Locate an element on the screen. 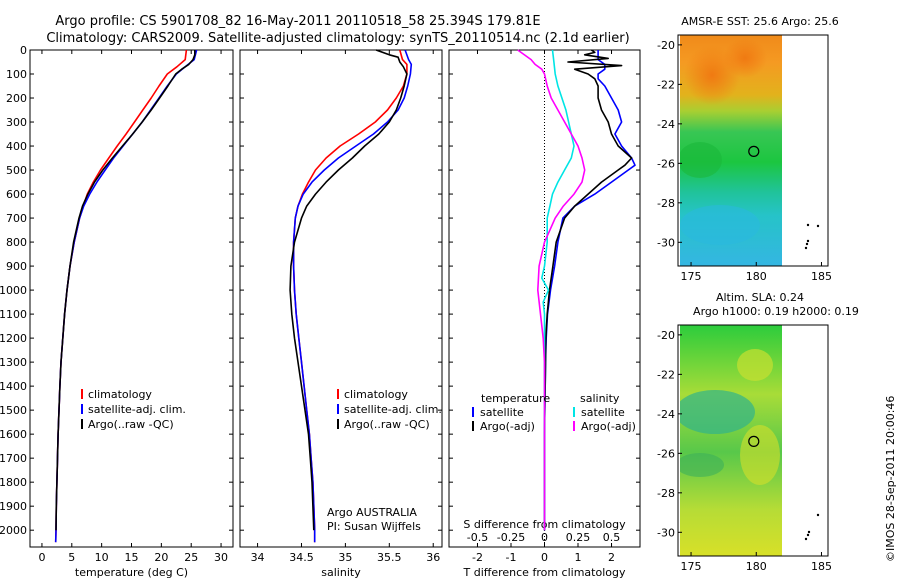  float-pi-annotation: PI: Susan Wijffels is located at coordinates (374, 526).